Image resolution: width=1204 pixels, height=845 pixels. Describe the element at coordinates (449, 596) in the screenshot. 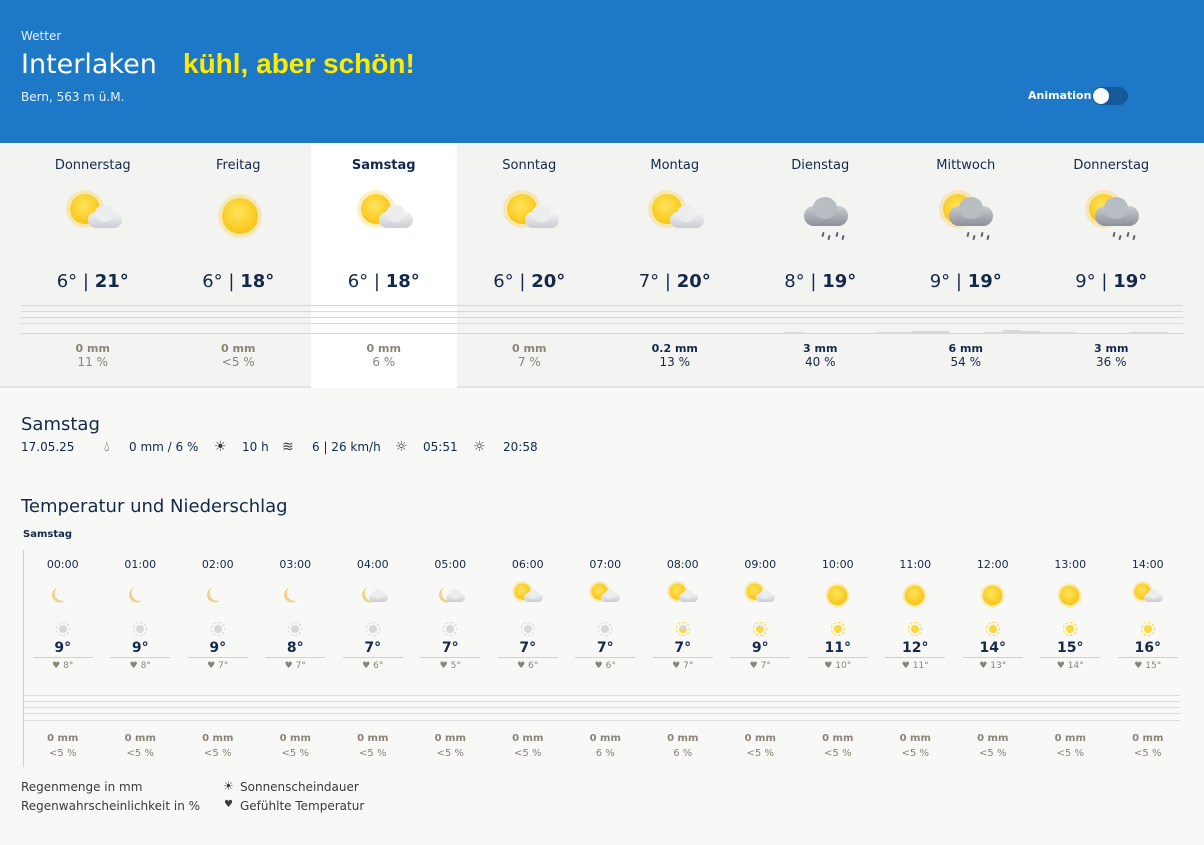

I see `weather-moon-cloud-icon` at that location.